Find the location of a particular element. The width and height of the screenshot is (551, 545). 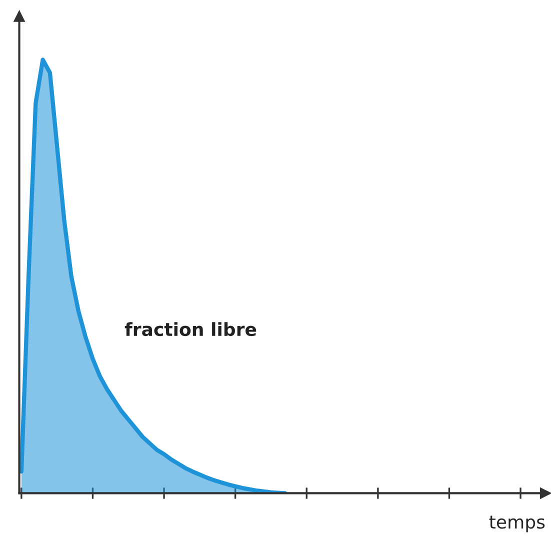

annotation: fraction libre is located at coordinates (190, 329).